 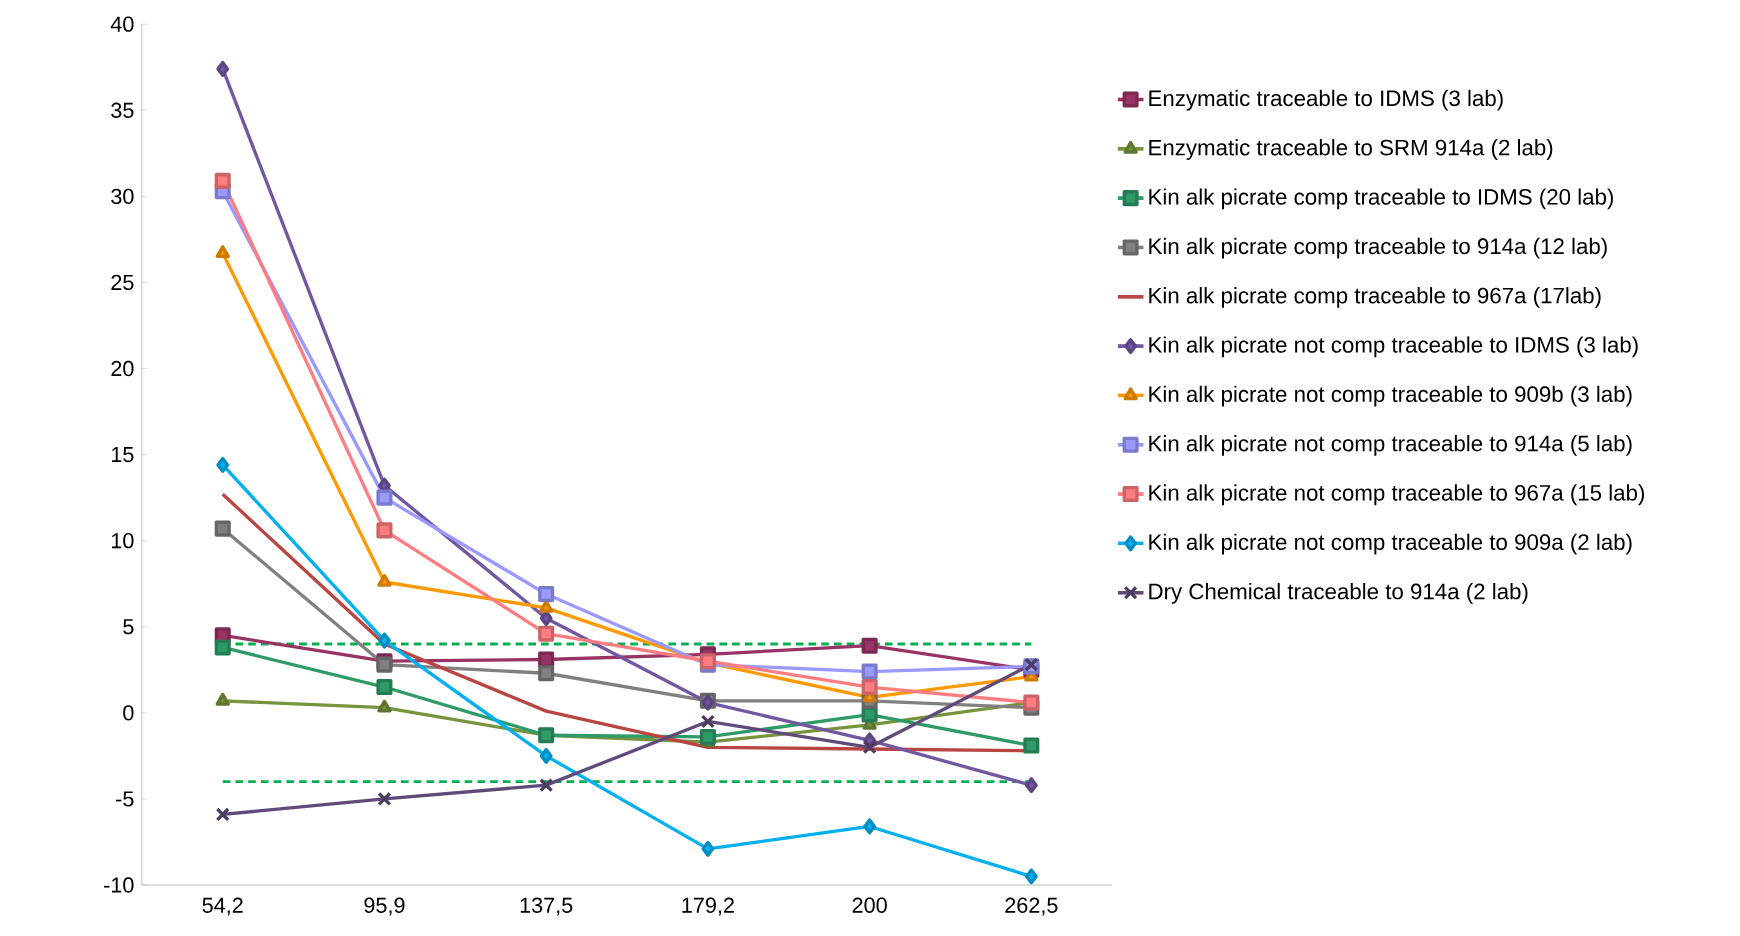 What do you see at coordinates (1390, 544) in the screenshot?
I see `legend-label: Kin alk picrate not comp traceable to 909a (2 lab)` at bounding box center [1390, 544].